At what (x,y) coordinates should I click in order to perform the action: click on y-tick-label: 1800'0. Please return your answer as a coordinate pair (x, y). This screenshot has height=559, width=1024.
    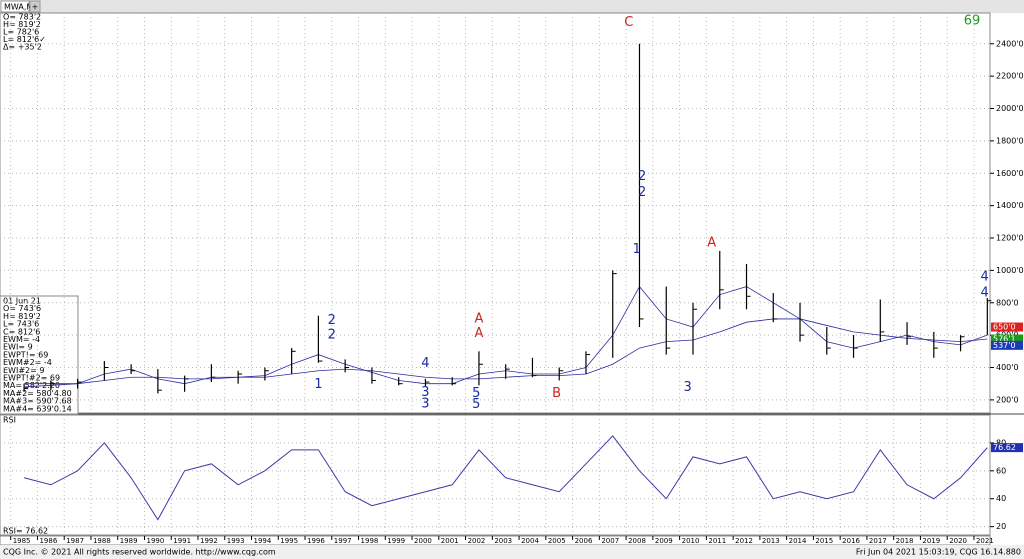
    Looking at the image, I should click on (1010, 140).